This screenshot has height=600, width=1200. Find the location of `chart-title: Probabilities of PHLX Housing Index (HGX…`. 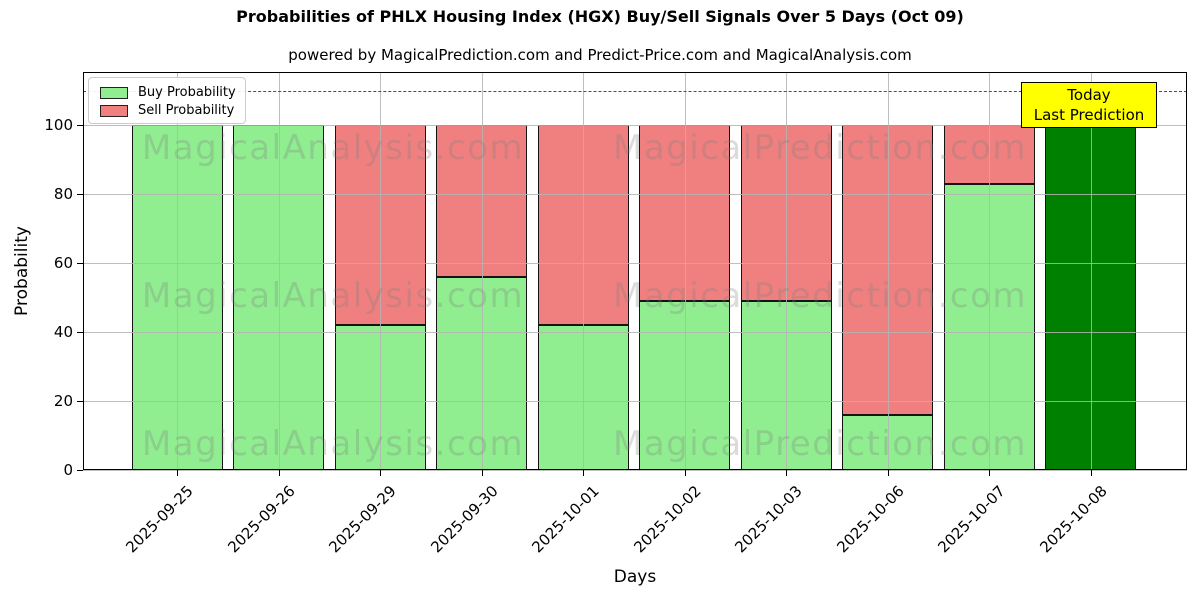

chart-title: Probabilities of PHLX Housing Index (HGX… is located at coordinates (600, 16).